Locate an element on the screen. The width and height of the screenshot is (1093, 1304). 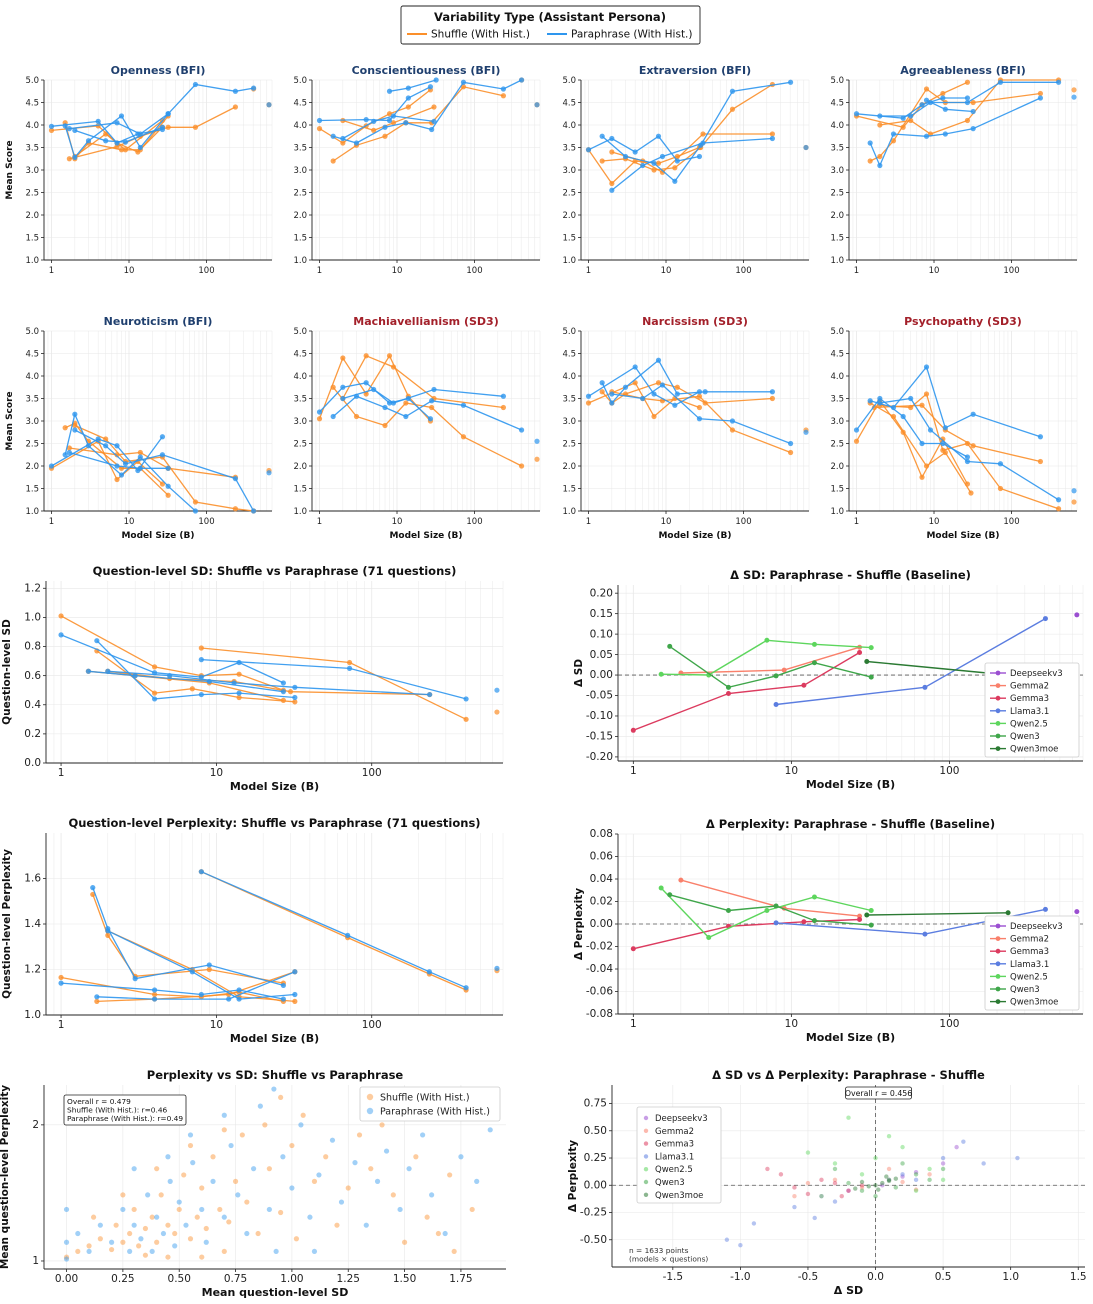
ppl_vs_sd-legend-frame is located at coordinates (430, 1104).